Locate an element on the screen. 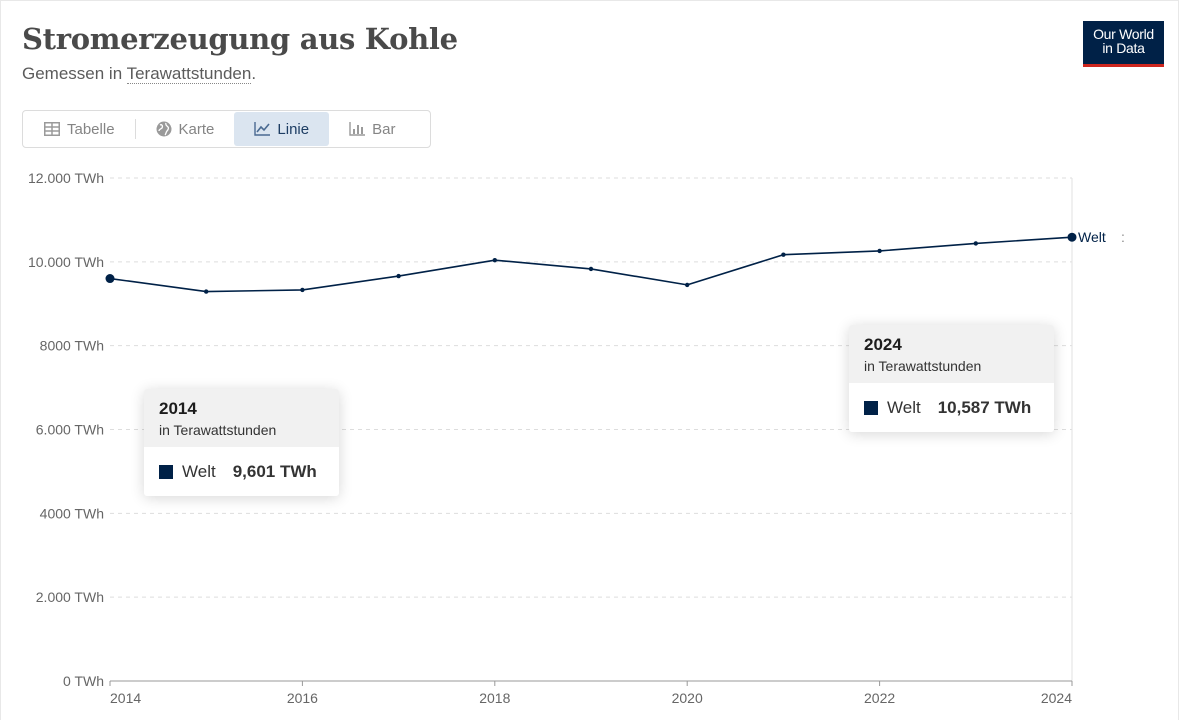 The width and height of the screenshot is (1179, 721). tab-line: Linie is located at coordinates (282, 129).